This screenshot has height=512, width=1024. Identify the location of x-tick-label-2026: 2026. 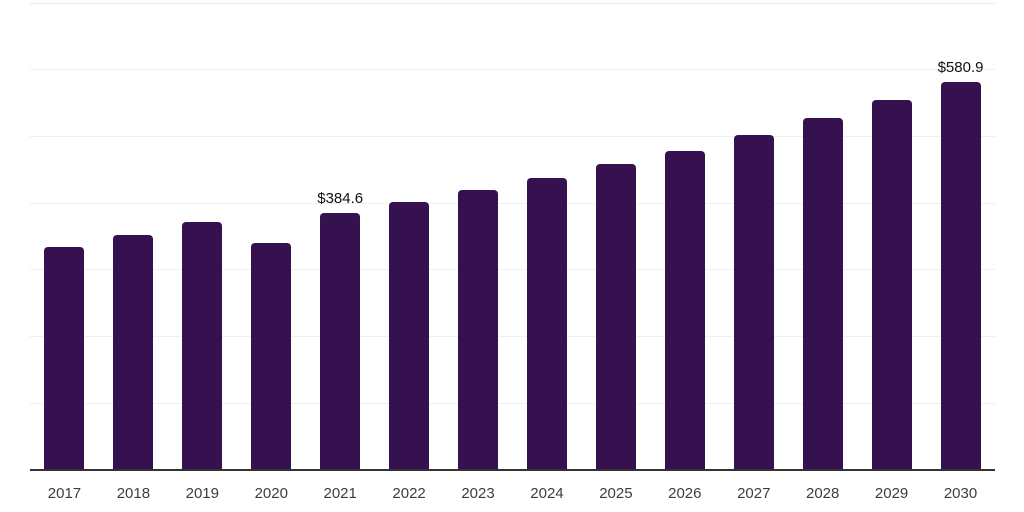
(685, 493).